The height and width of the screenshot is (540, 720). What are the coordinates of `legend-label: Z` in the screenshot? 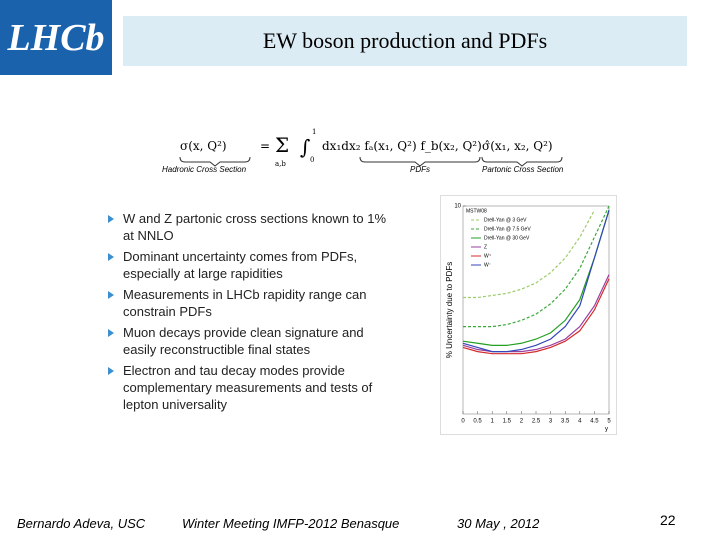 It's located at (485, 247).